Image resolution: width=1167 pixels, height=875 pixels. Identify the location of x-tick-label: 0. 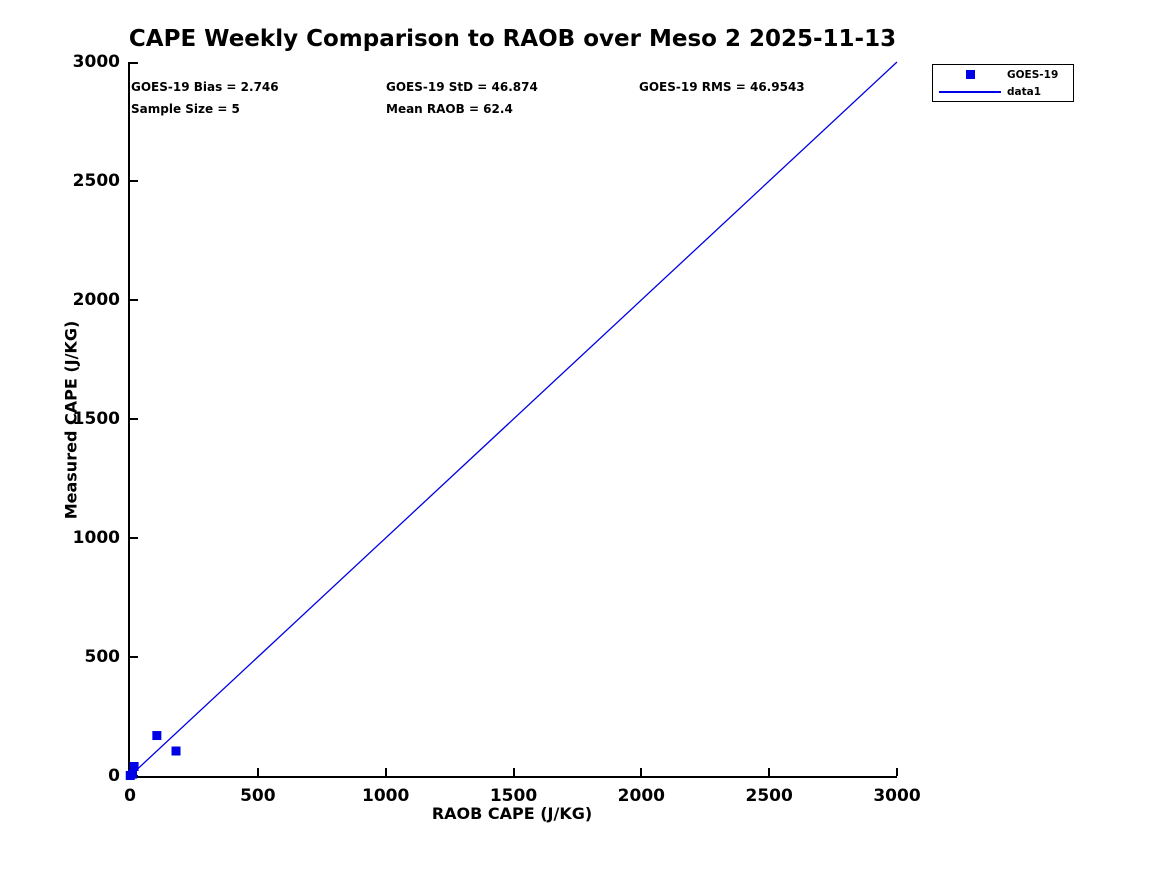
(130, 796).